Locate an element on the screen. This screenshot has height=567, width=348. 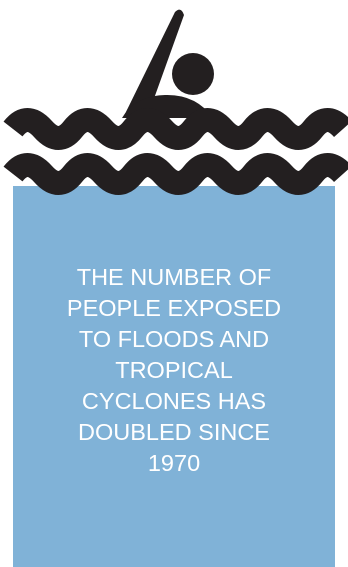
message-line: 1970 is located at coordinates (174, 463).